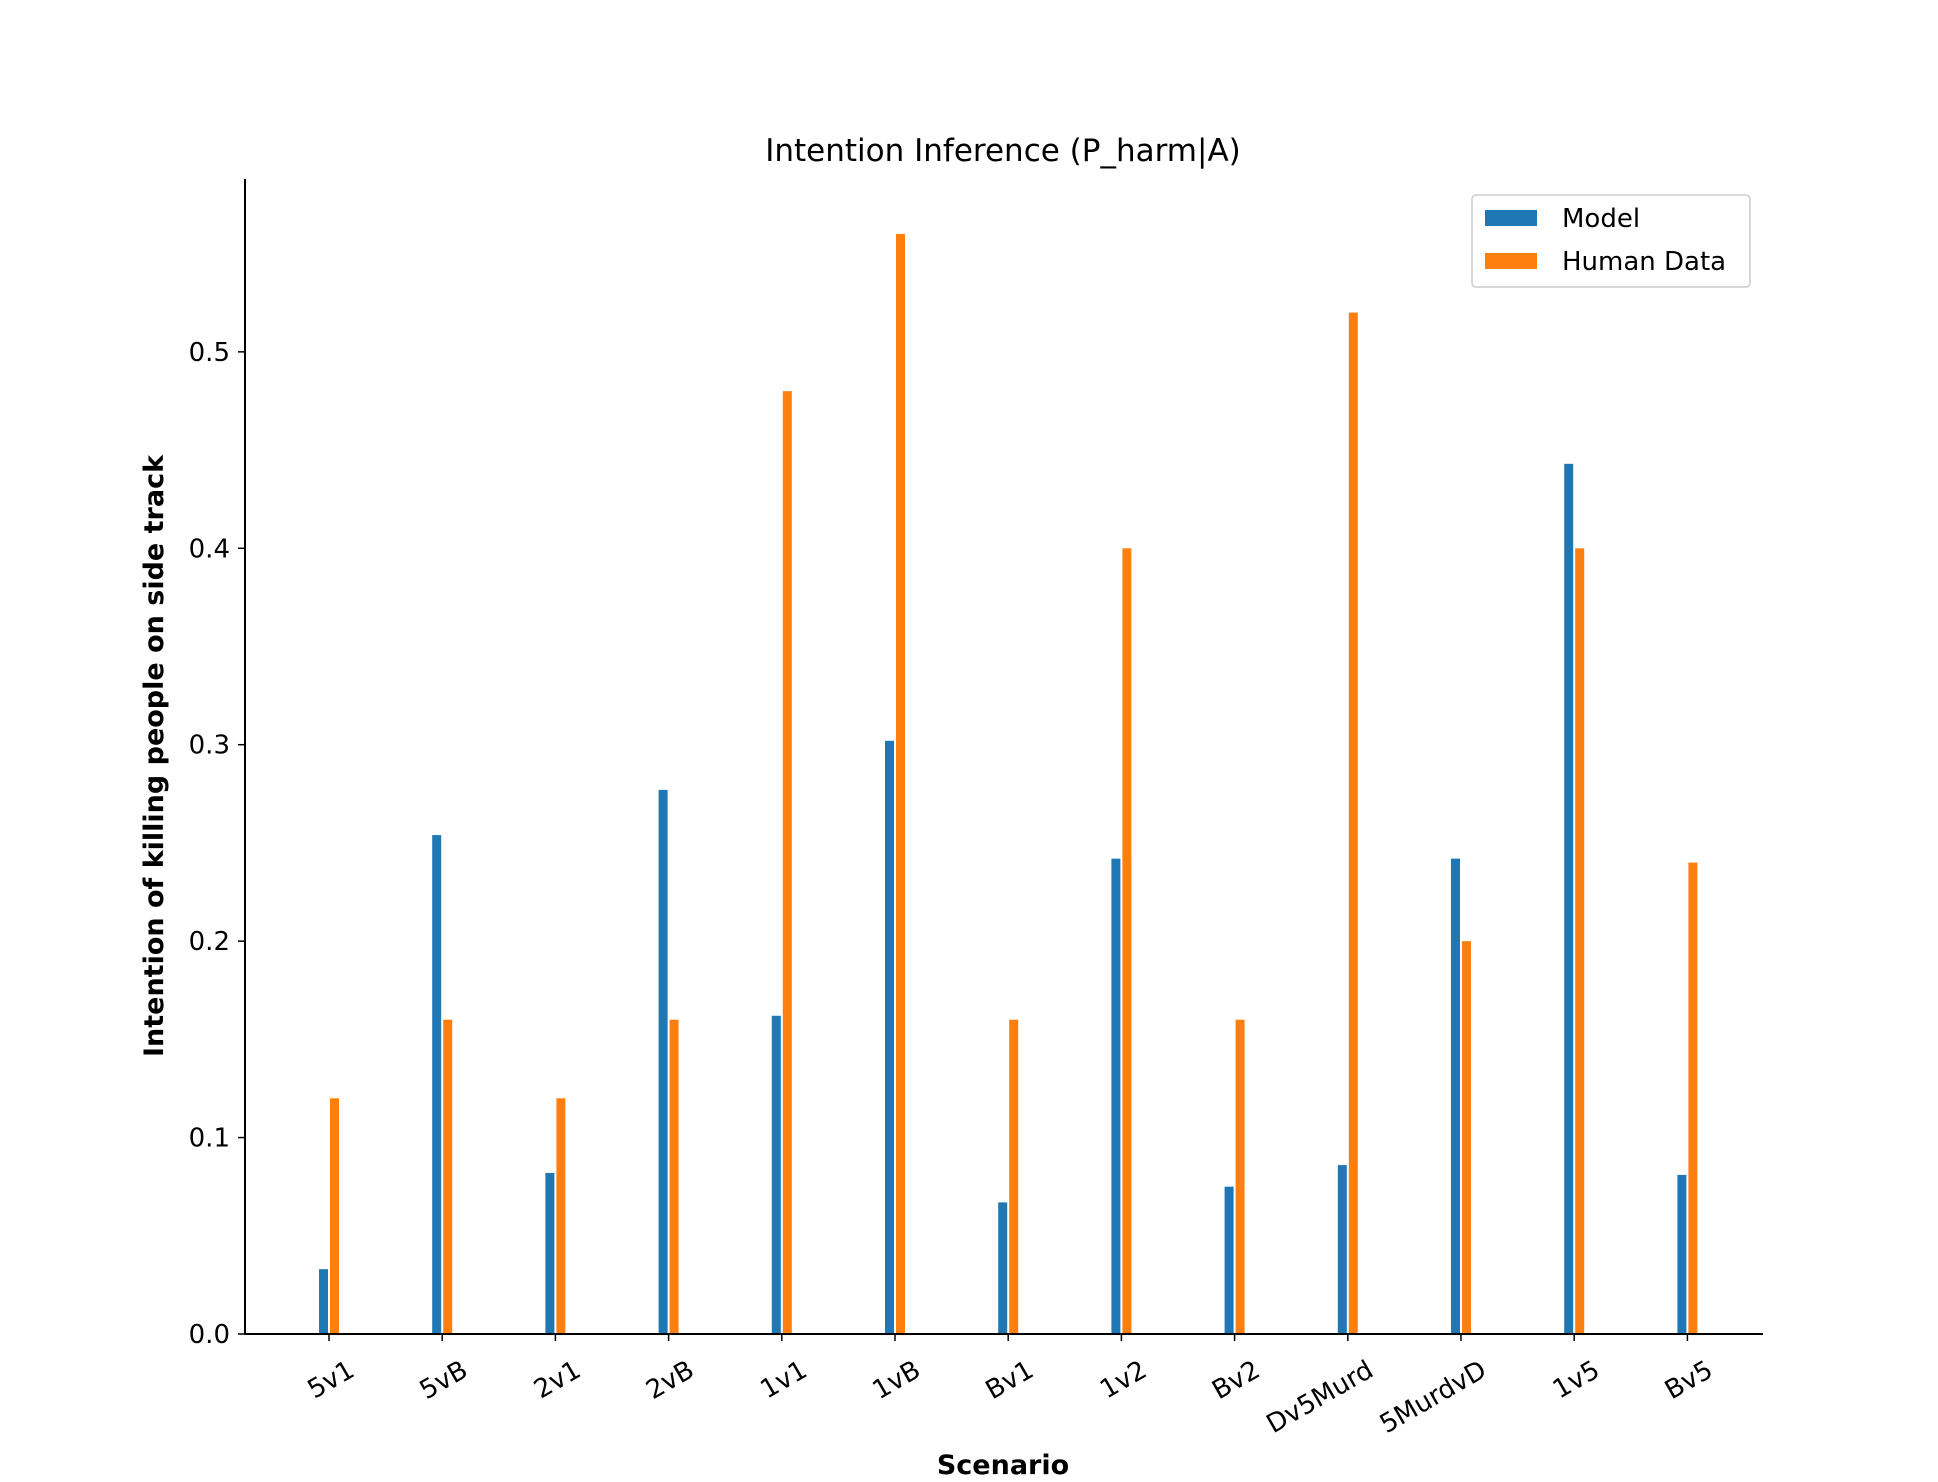 This screenshot has width=1938, height=1482. What do you see at coordinates (663, 1061) in the screenshot?
I see `bar-model-2vB` at bounding box center [663, 1061].